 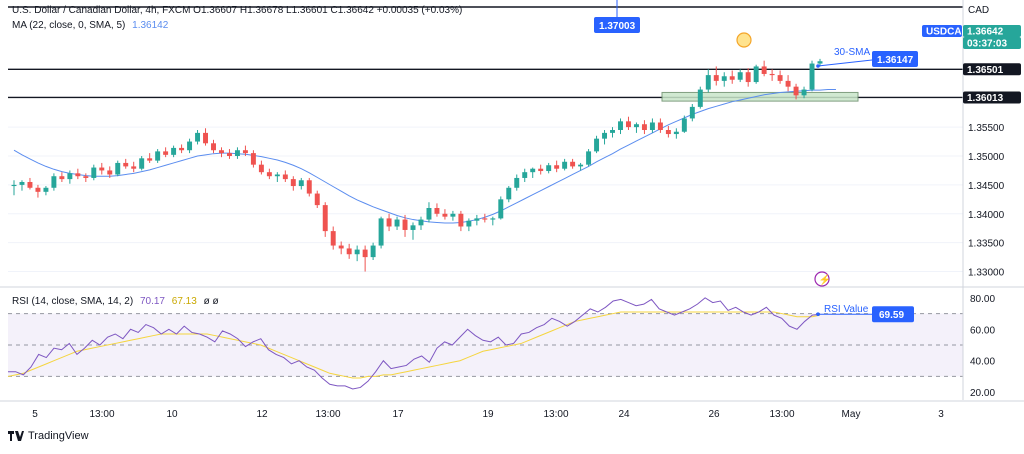 What do you see at coordinates (891, 315) in the screenshot?
I see `annotation-label: 69.59` at bounding box center [891, 315].